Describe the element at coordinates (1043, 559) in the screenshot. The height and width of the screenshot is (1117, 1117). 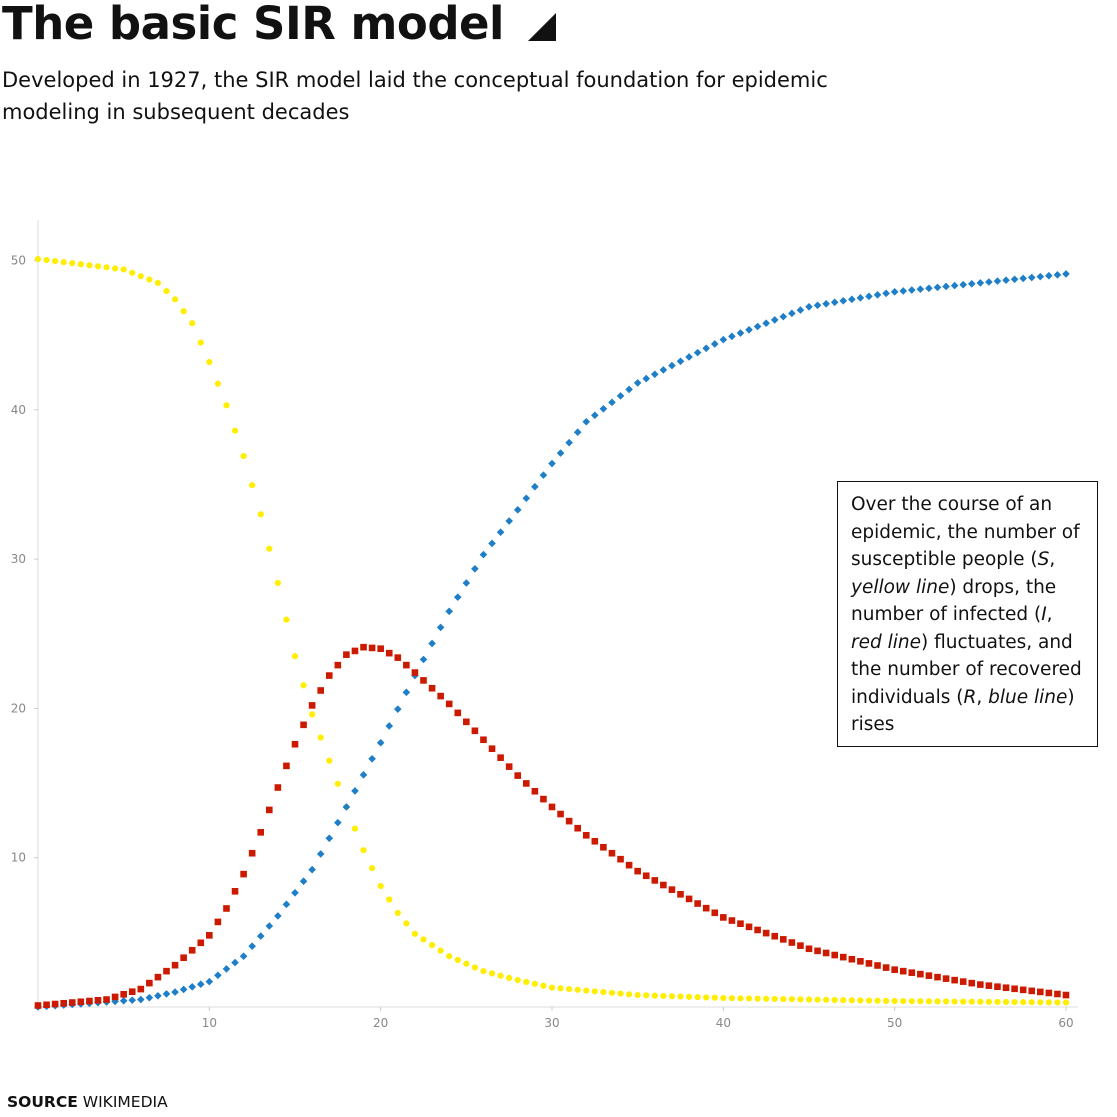
I see `annotation-s-letter: S` at that location.